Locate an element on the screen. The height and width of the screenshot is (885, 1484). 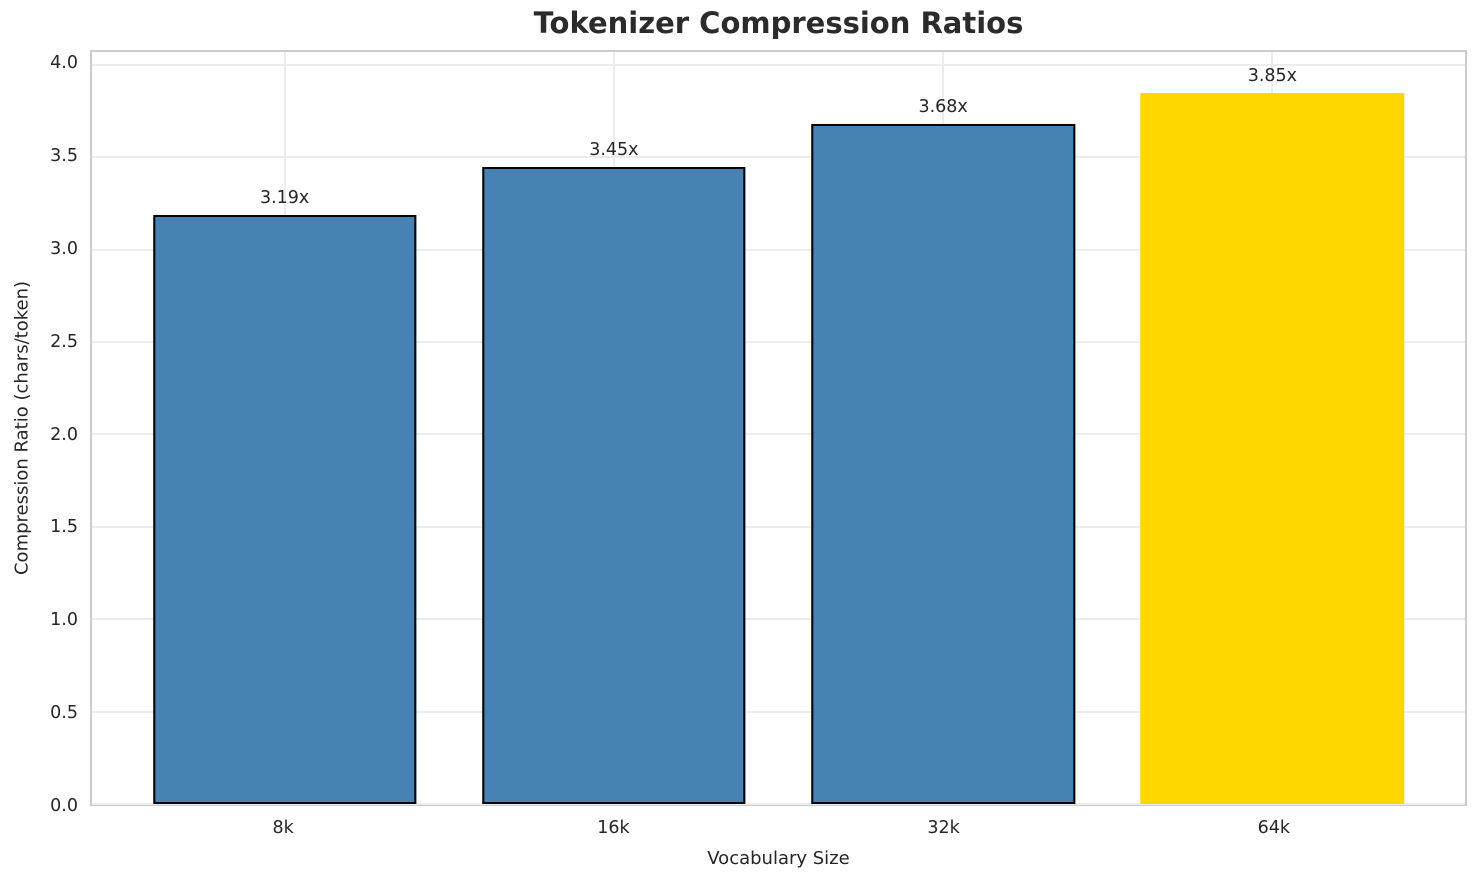
bar-64k is located at coordinates (1272, 448).